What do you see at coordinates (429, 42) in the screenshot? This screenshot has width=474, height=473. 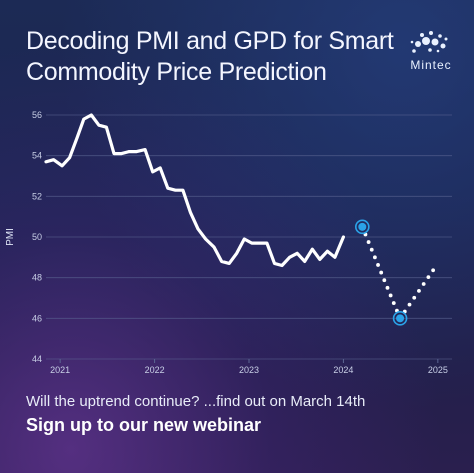 I see `mintec-logo-icon` at bounding box center [429, 42].